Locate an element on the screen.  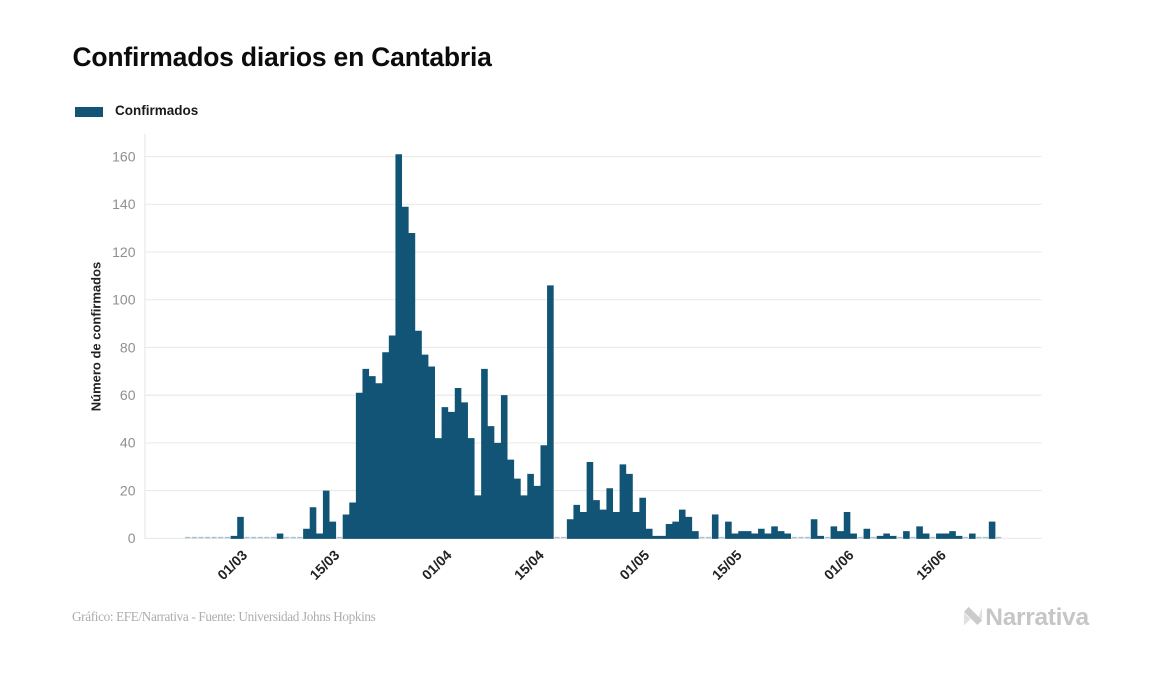
svg-text: 15/06 is located at coordinates (931, 565).